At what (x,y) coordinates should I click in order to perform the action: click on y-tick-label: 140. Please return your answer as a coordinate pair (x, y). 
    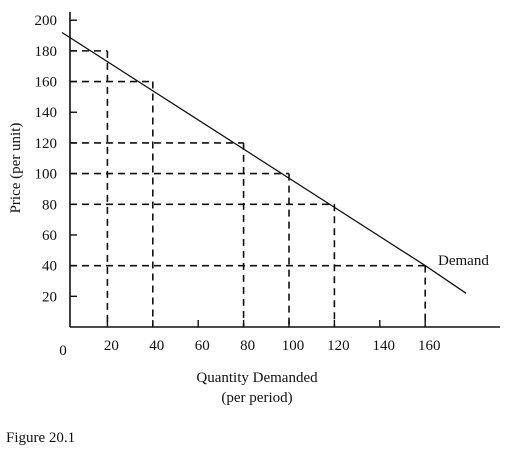
    Looking at the image, I should click on (46, 113).